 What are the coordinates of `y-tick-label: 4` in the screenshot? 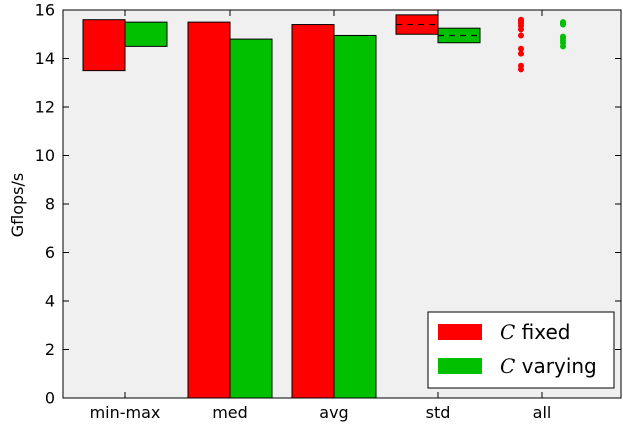 It's located at (50, 301).